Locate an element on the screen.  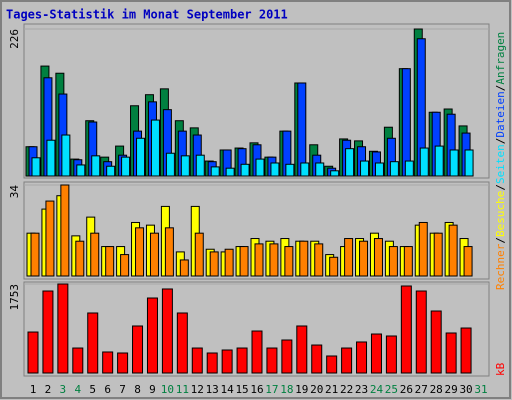
x-tick-label: 1 is located at coordinates (33, 389).